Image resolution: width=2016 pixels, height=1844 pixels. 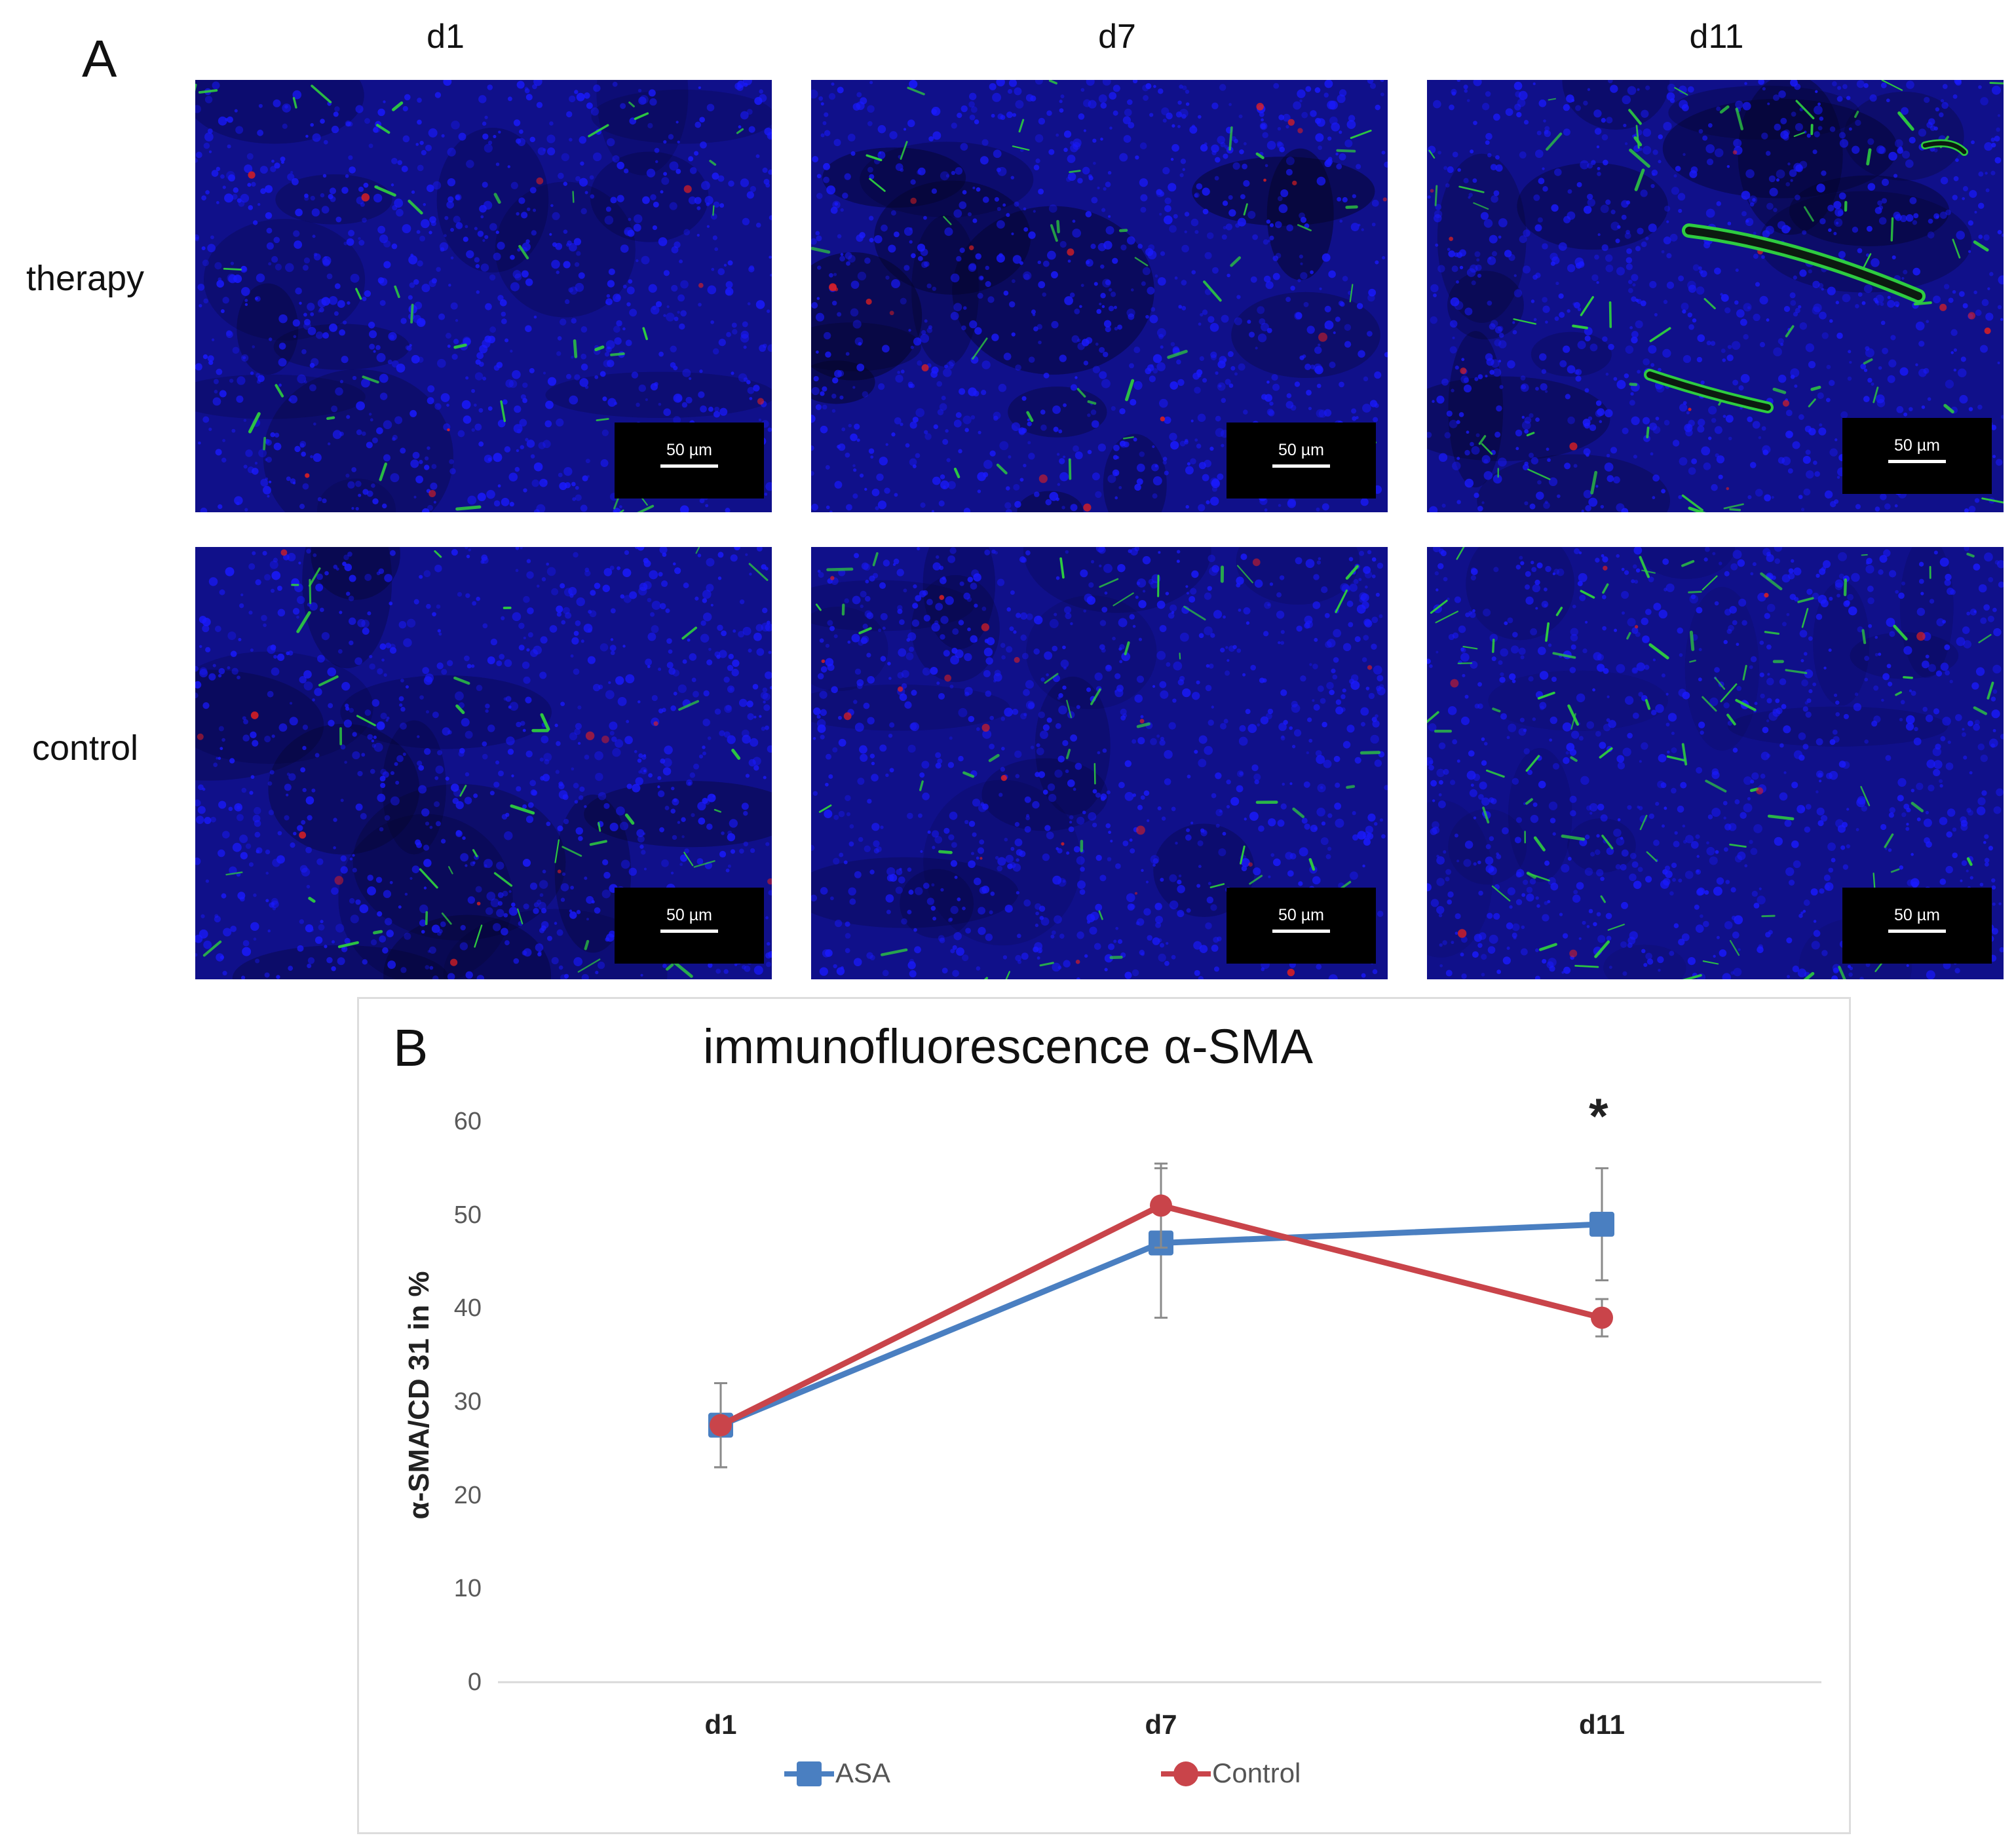 I want to click on y-tick-label: 10, so click(x=467, y=1589).